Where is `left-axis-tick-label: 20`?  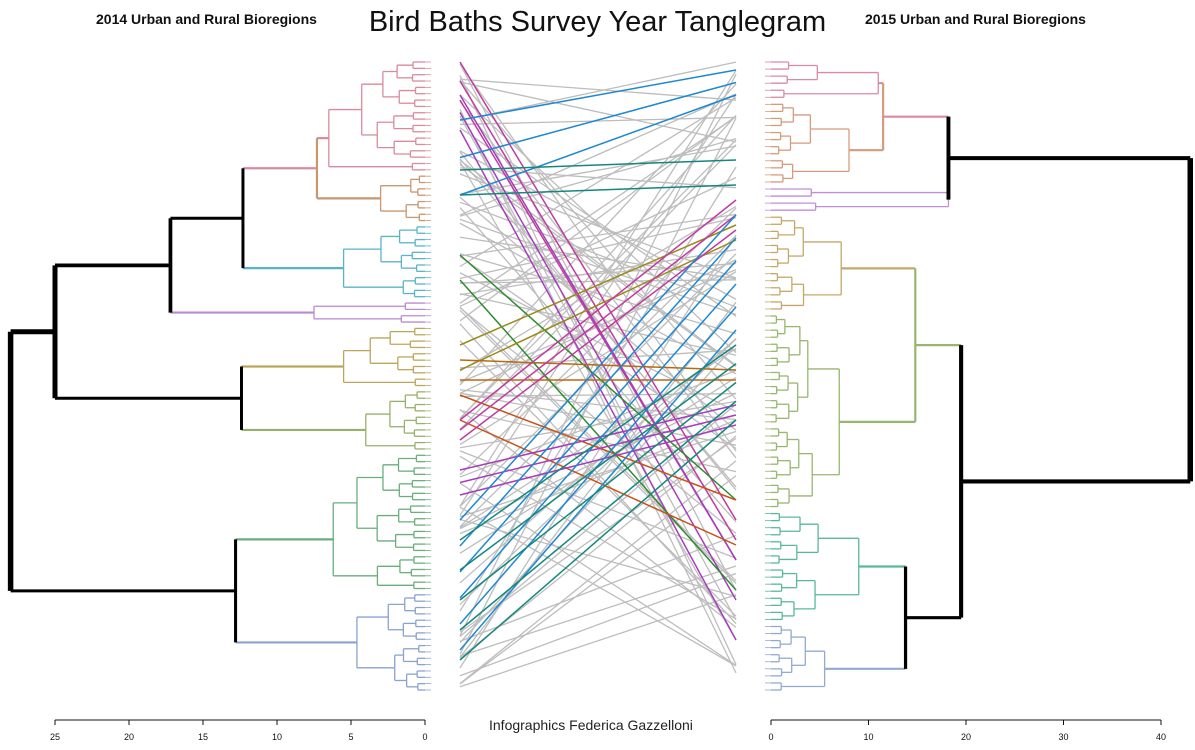
left-axis-tick-label: 20 is located at coordinates (129, 737).